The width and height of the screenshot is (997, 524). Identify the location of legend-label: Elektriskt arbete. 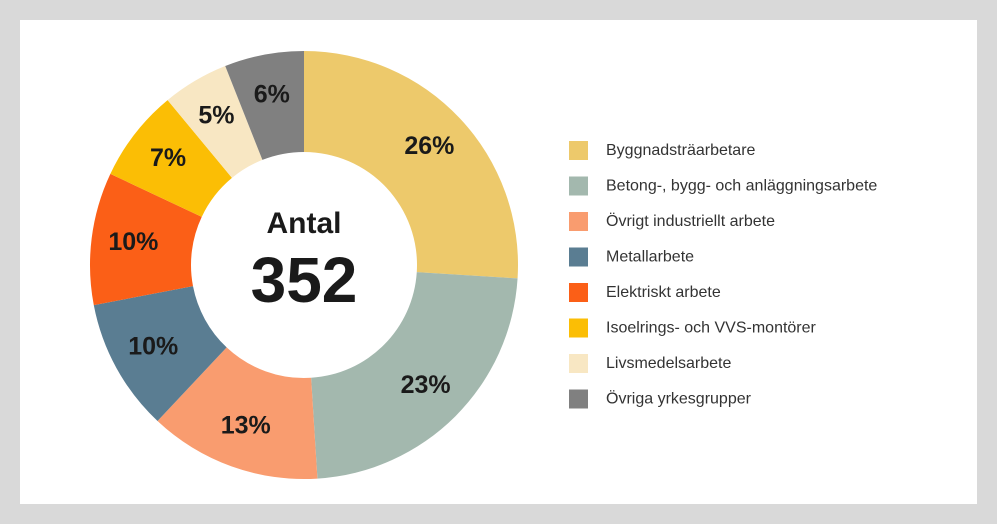
(663, 292).